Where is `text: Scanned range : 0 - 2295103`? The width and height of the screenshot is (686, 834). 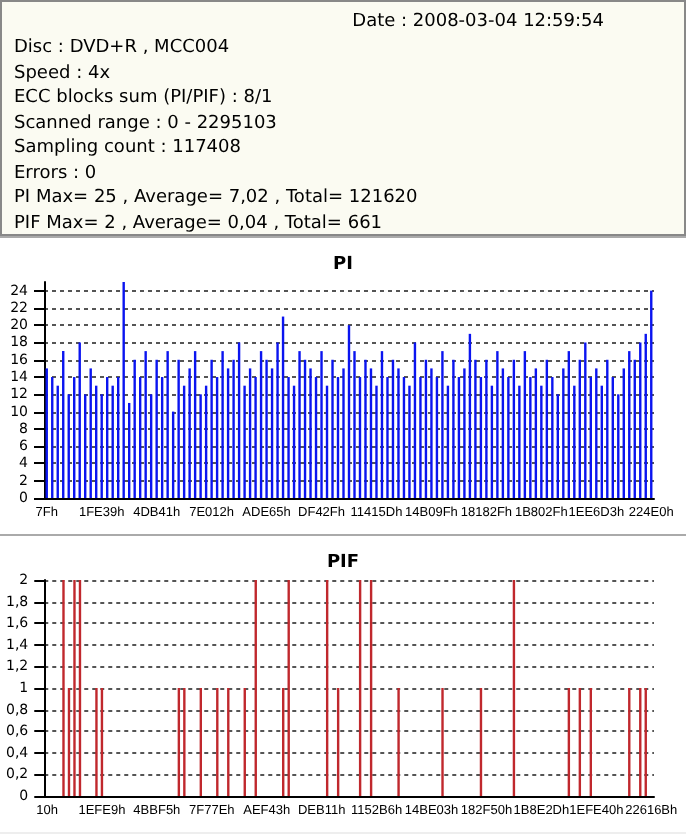
text: Scanned range : 0 - 2295103 is located at coordinates (146, 123).